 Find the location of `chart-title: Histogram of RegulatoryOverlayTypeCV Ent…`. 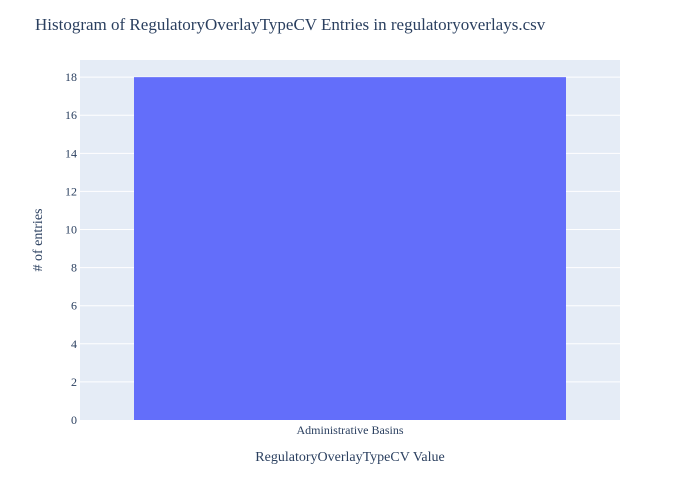

chart-title: Histogram of RegulatoryOverlayTypeCV Ent… is located at coordinates (290, 24).